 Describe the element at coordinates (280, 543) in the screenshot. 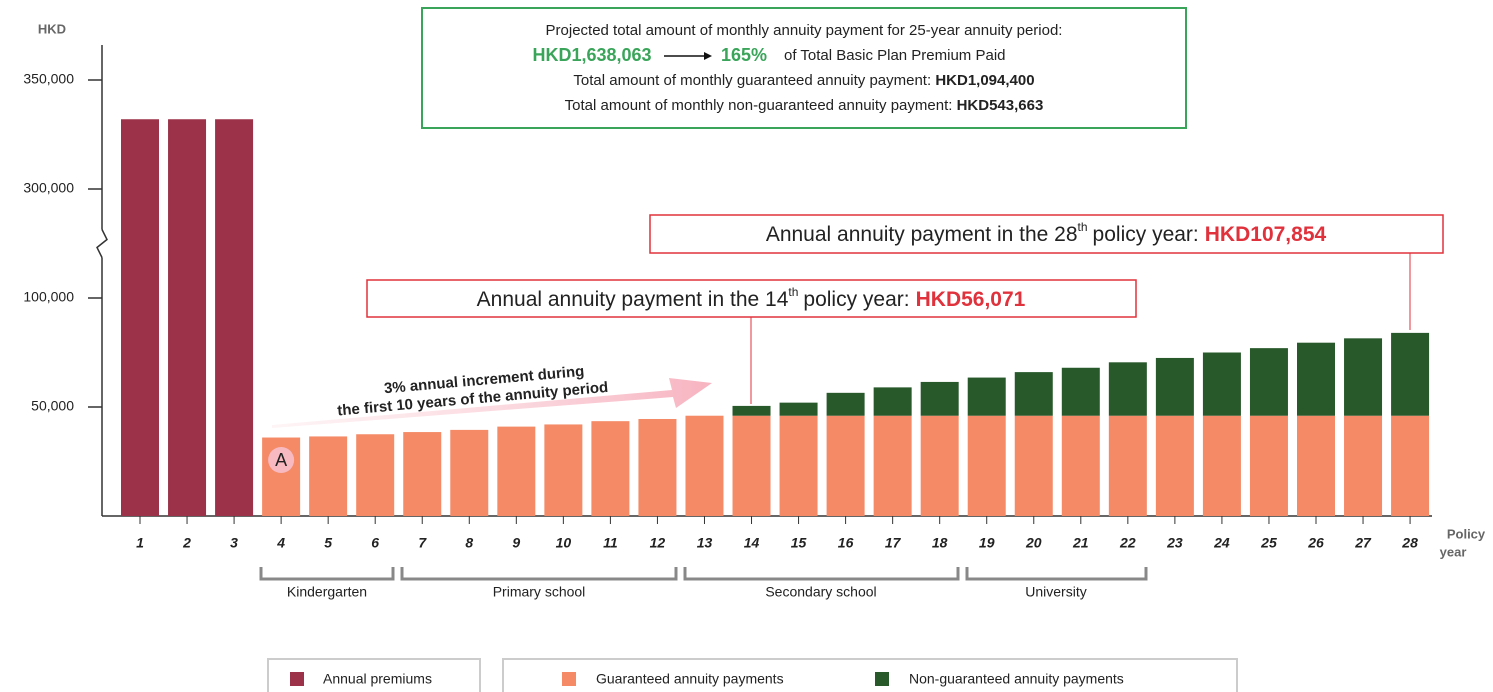

I see `x-tick-label: 4` at that location.